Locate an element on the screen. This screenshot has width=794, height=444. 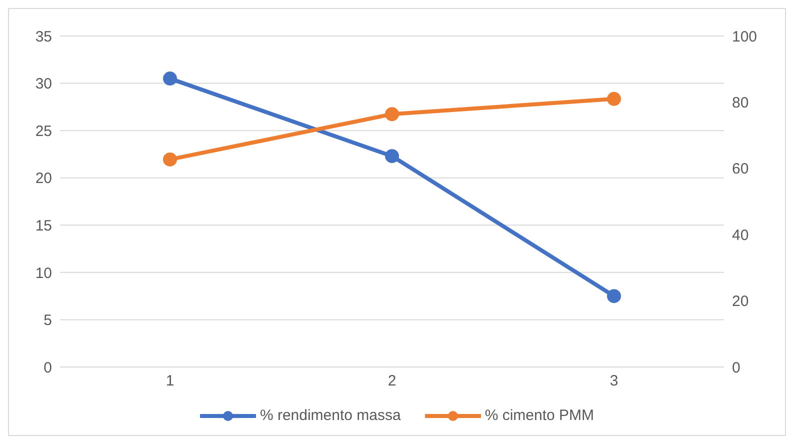
x-tick-label: 2 is located at coordinates (392, 381).